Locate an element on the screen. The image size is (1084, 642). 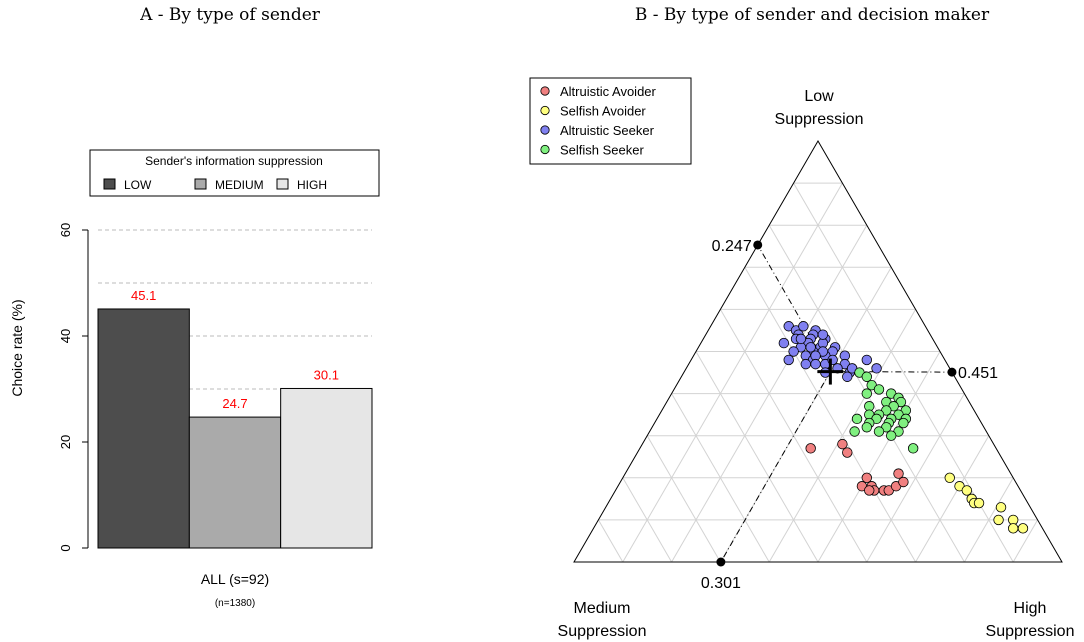
vertex-label-right-1: High is located at coordinates (1030, 608).